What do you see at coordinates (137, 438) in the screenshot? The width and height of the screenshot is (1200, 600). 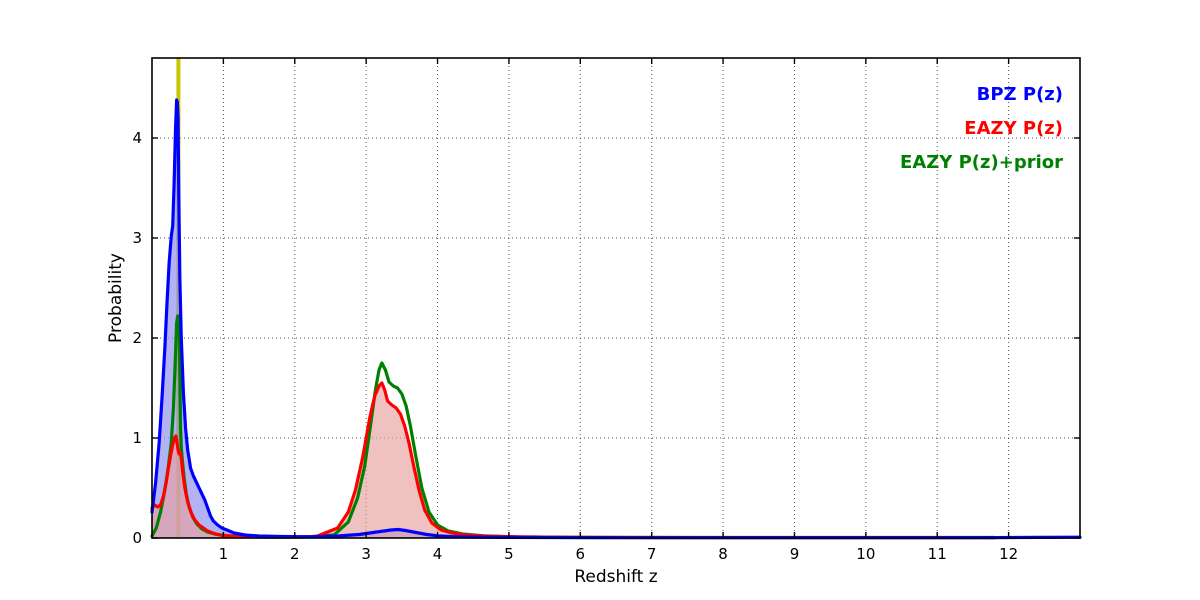 I see `y-tick-label: 1` at bounding box center [137, 438].